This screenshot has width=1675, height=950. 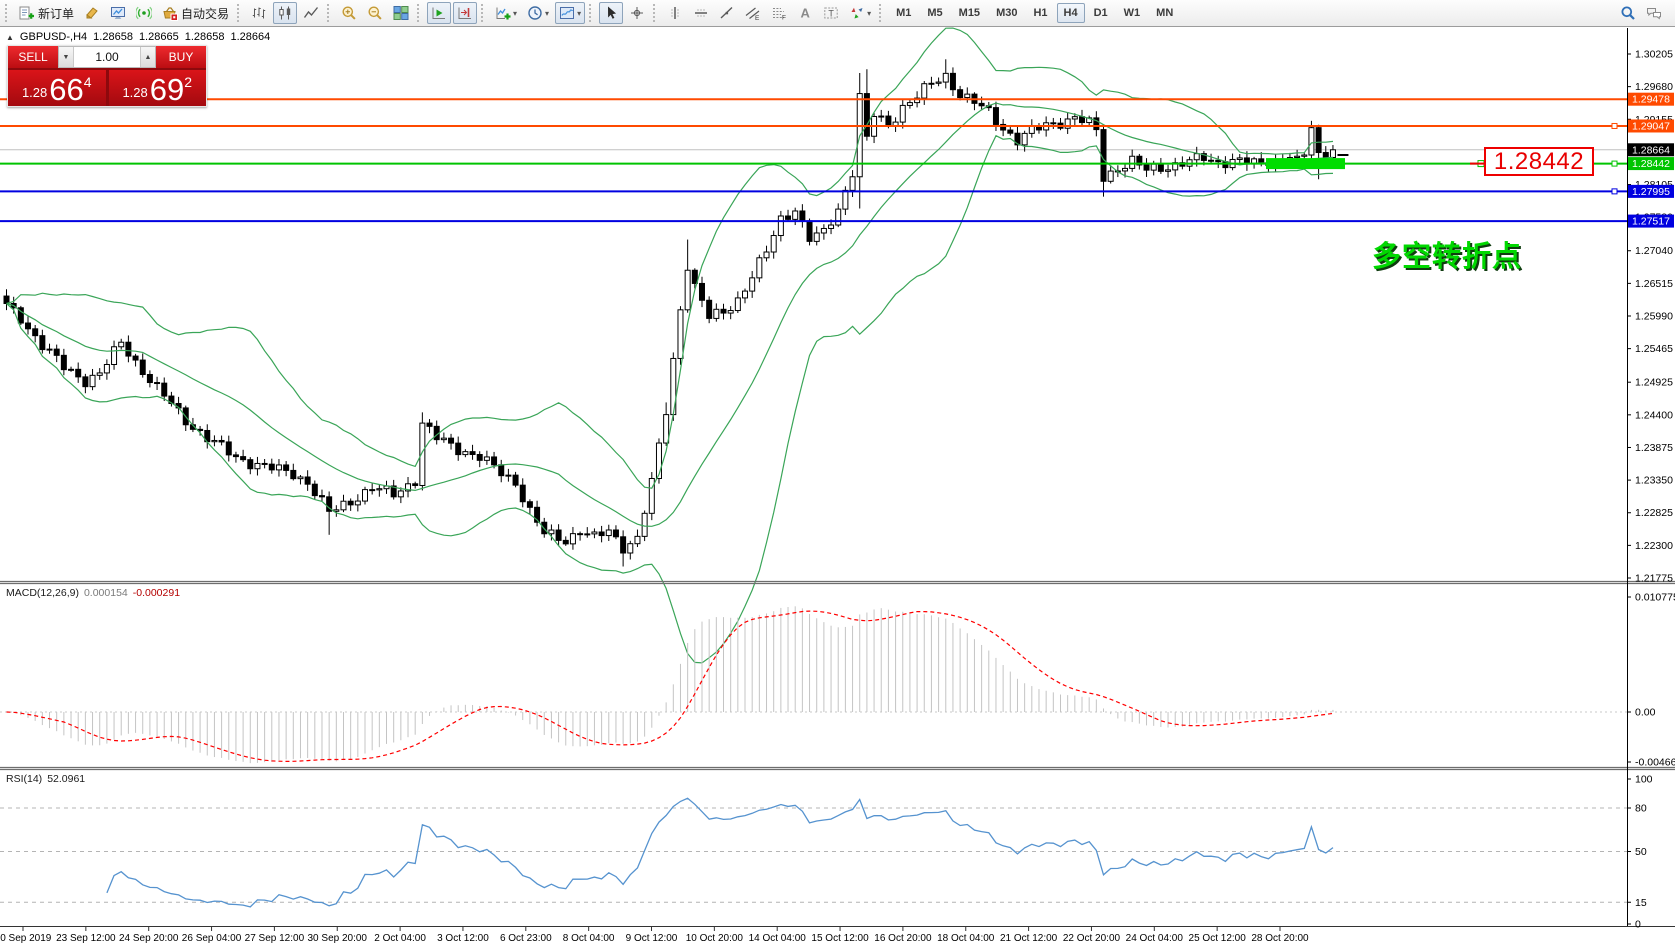 I want to click on indicators-icon, so click(x=503, y=13).